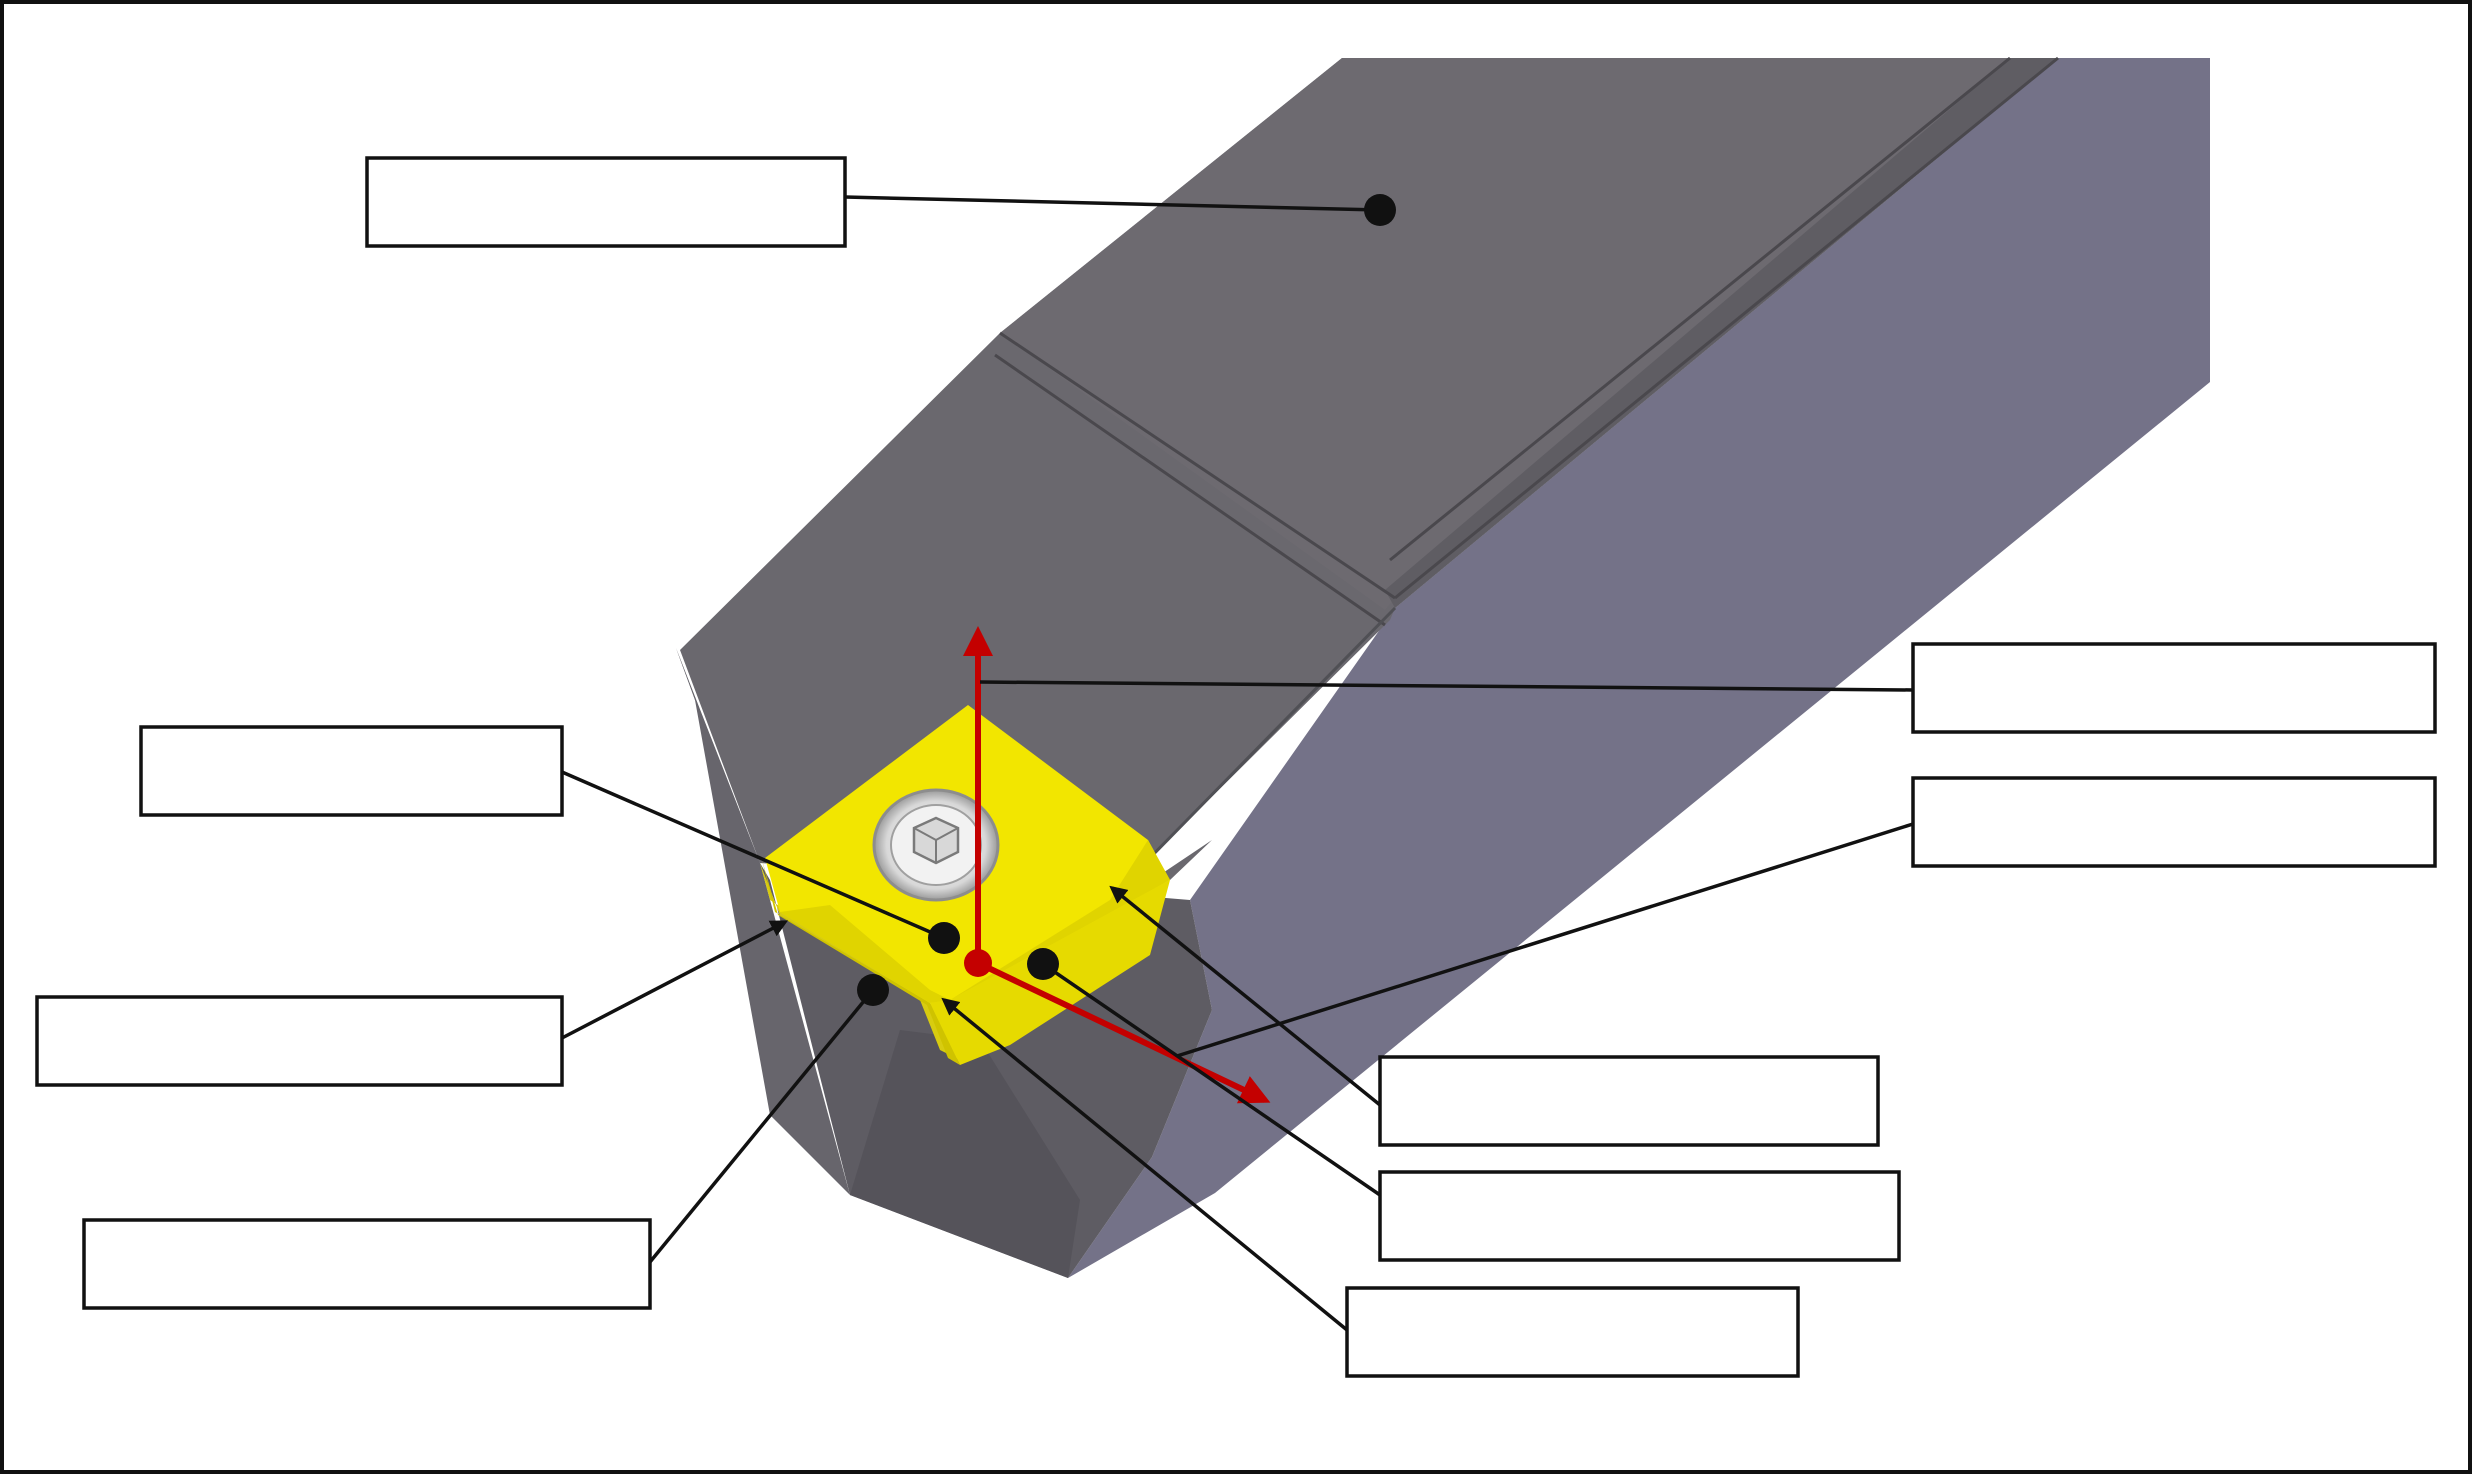 This screenshot has height=1474, width=2472. Describe the element at coordinates (1639, 1216) in the screenshot. I see `label-minor-cutting-edge` at that location.